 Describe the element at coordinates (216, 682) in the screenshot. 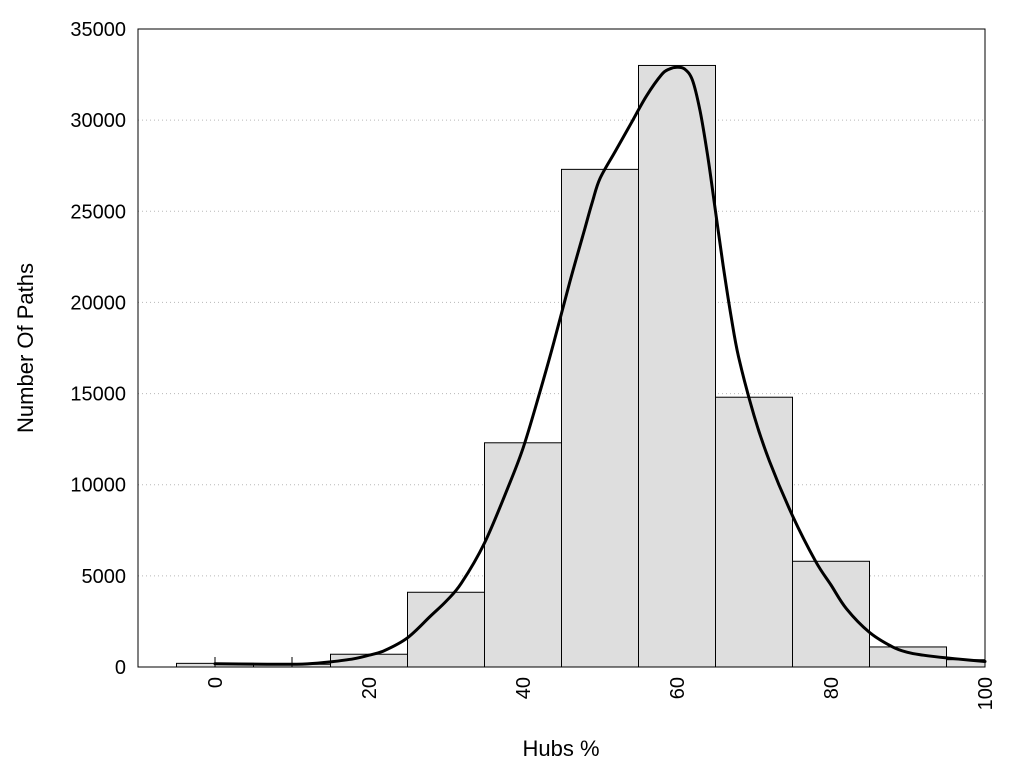

I see `x-tick-label: 0` at that location.